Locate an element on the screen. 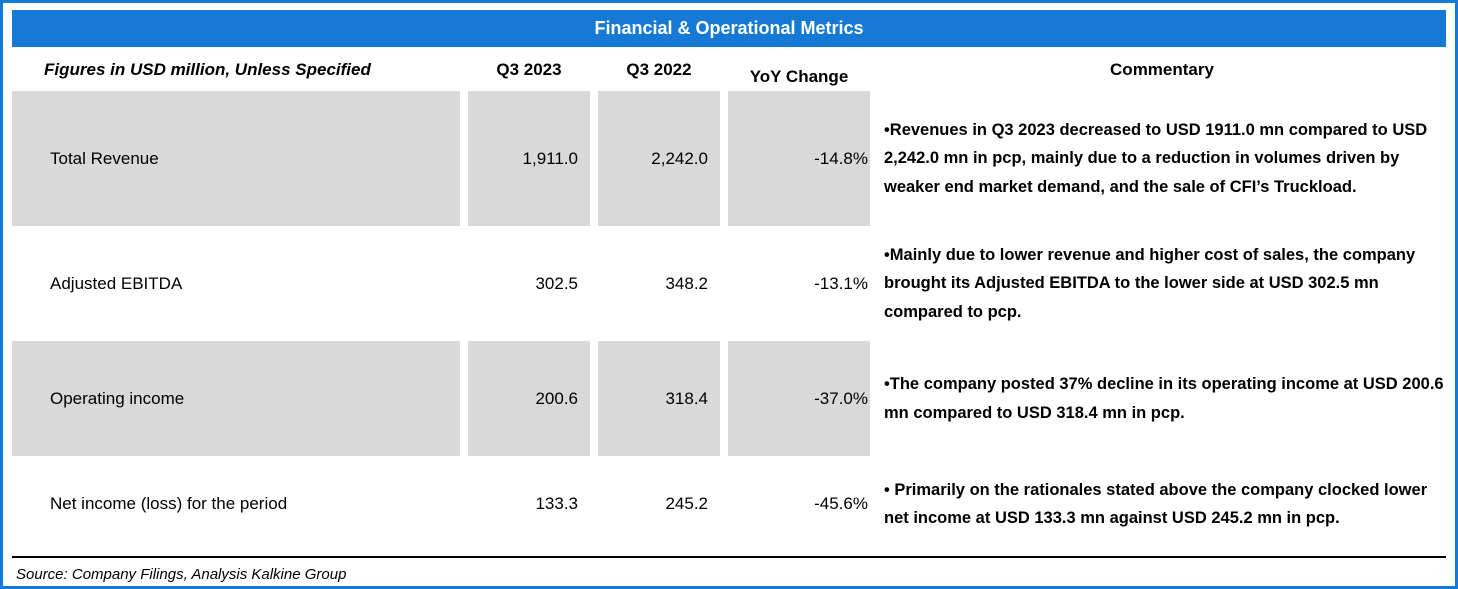 The image size is (1458, 589). q3-2022-value: 318.4 is located at coordinates (659, 398).